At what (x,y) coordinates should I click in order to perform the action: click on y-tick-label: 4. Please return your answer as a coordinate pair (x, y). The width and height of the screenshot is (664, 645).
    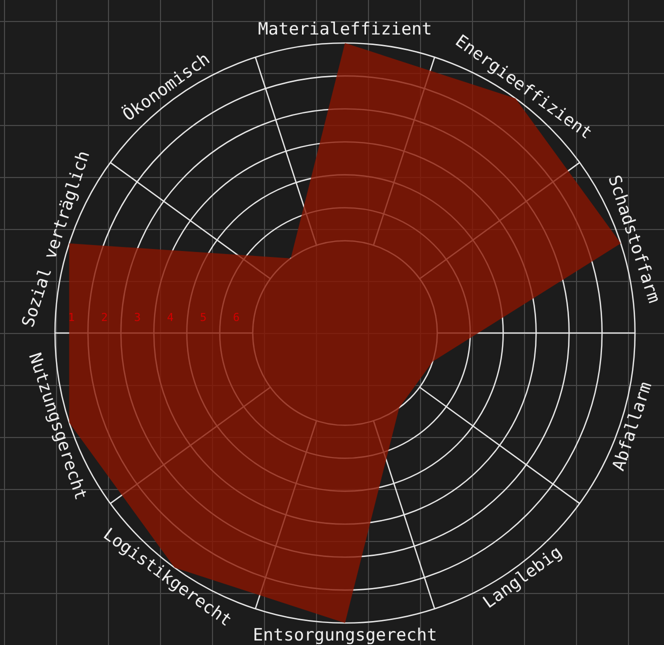
    Looking at the image, I should click on (170, 317).